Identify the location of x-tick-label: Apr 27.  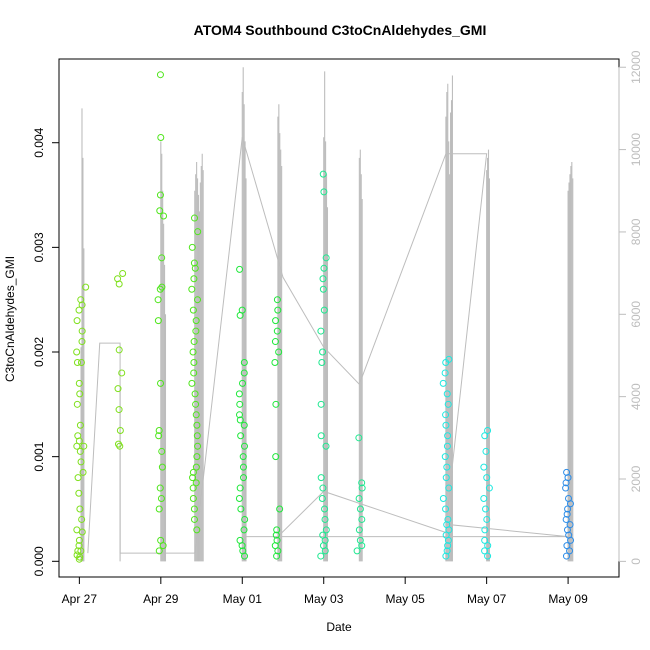
(80, 599).